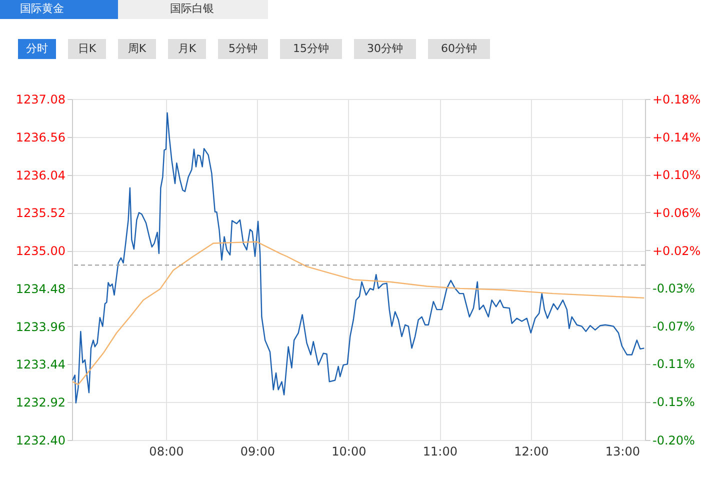  What do you see at coordinates (41, 175) in the screenshot?
I see `y-tick-label: 1236.04` at bounding box center [41, 175].